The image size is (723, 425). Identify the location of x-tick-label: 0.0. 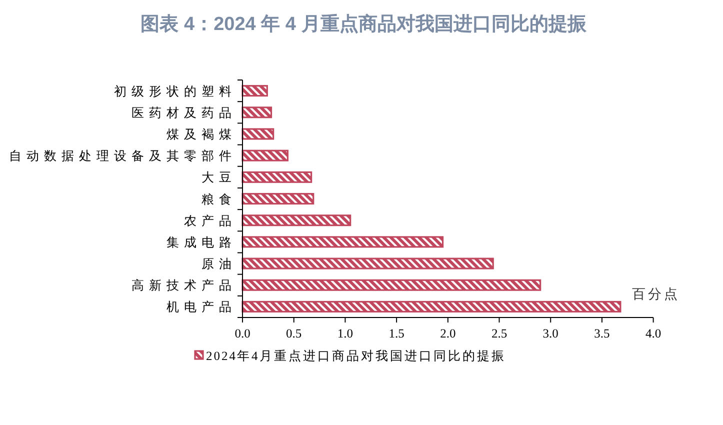
(242, 333).